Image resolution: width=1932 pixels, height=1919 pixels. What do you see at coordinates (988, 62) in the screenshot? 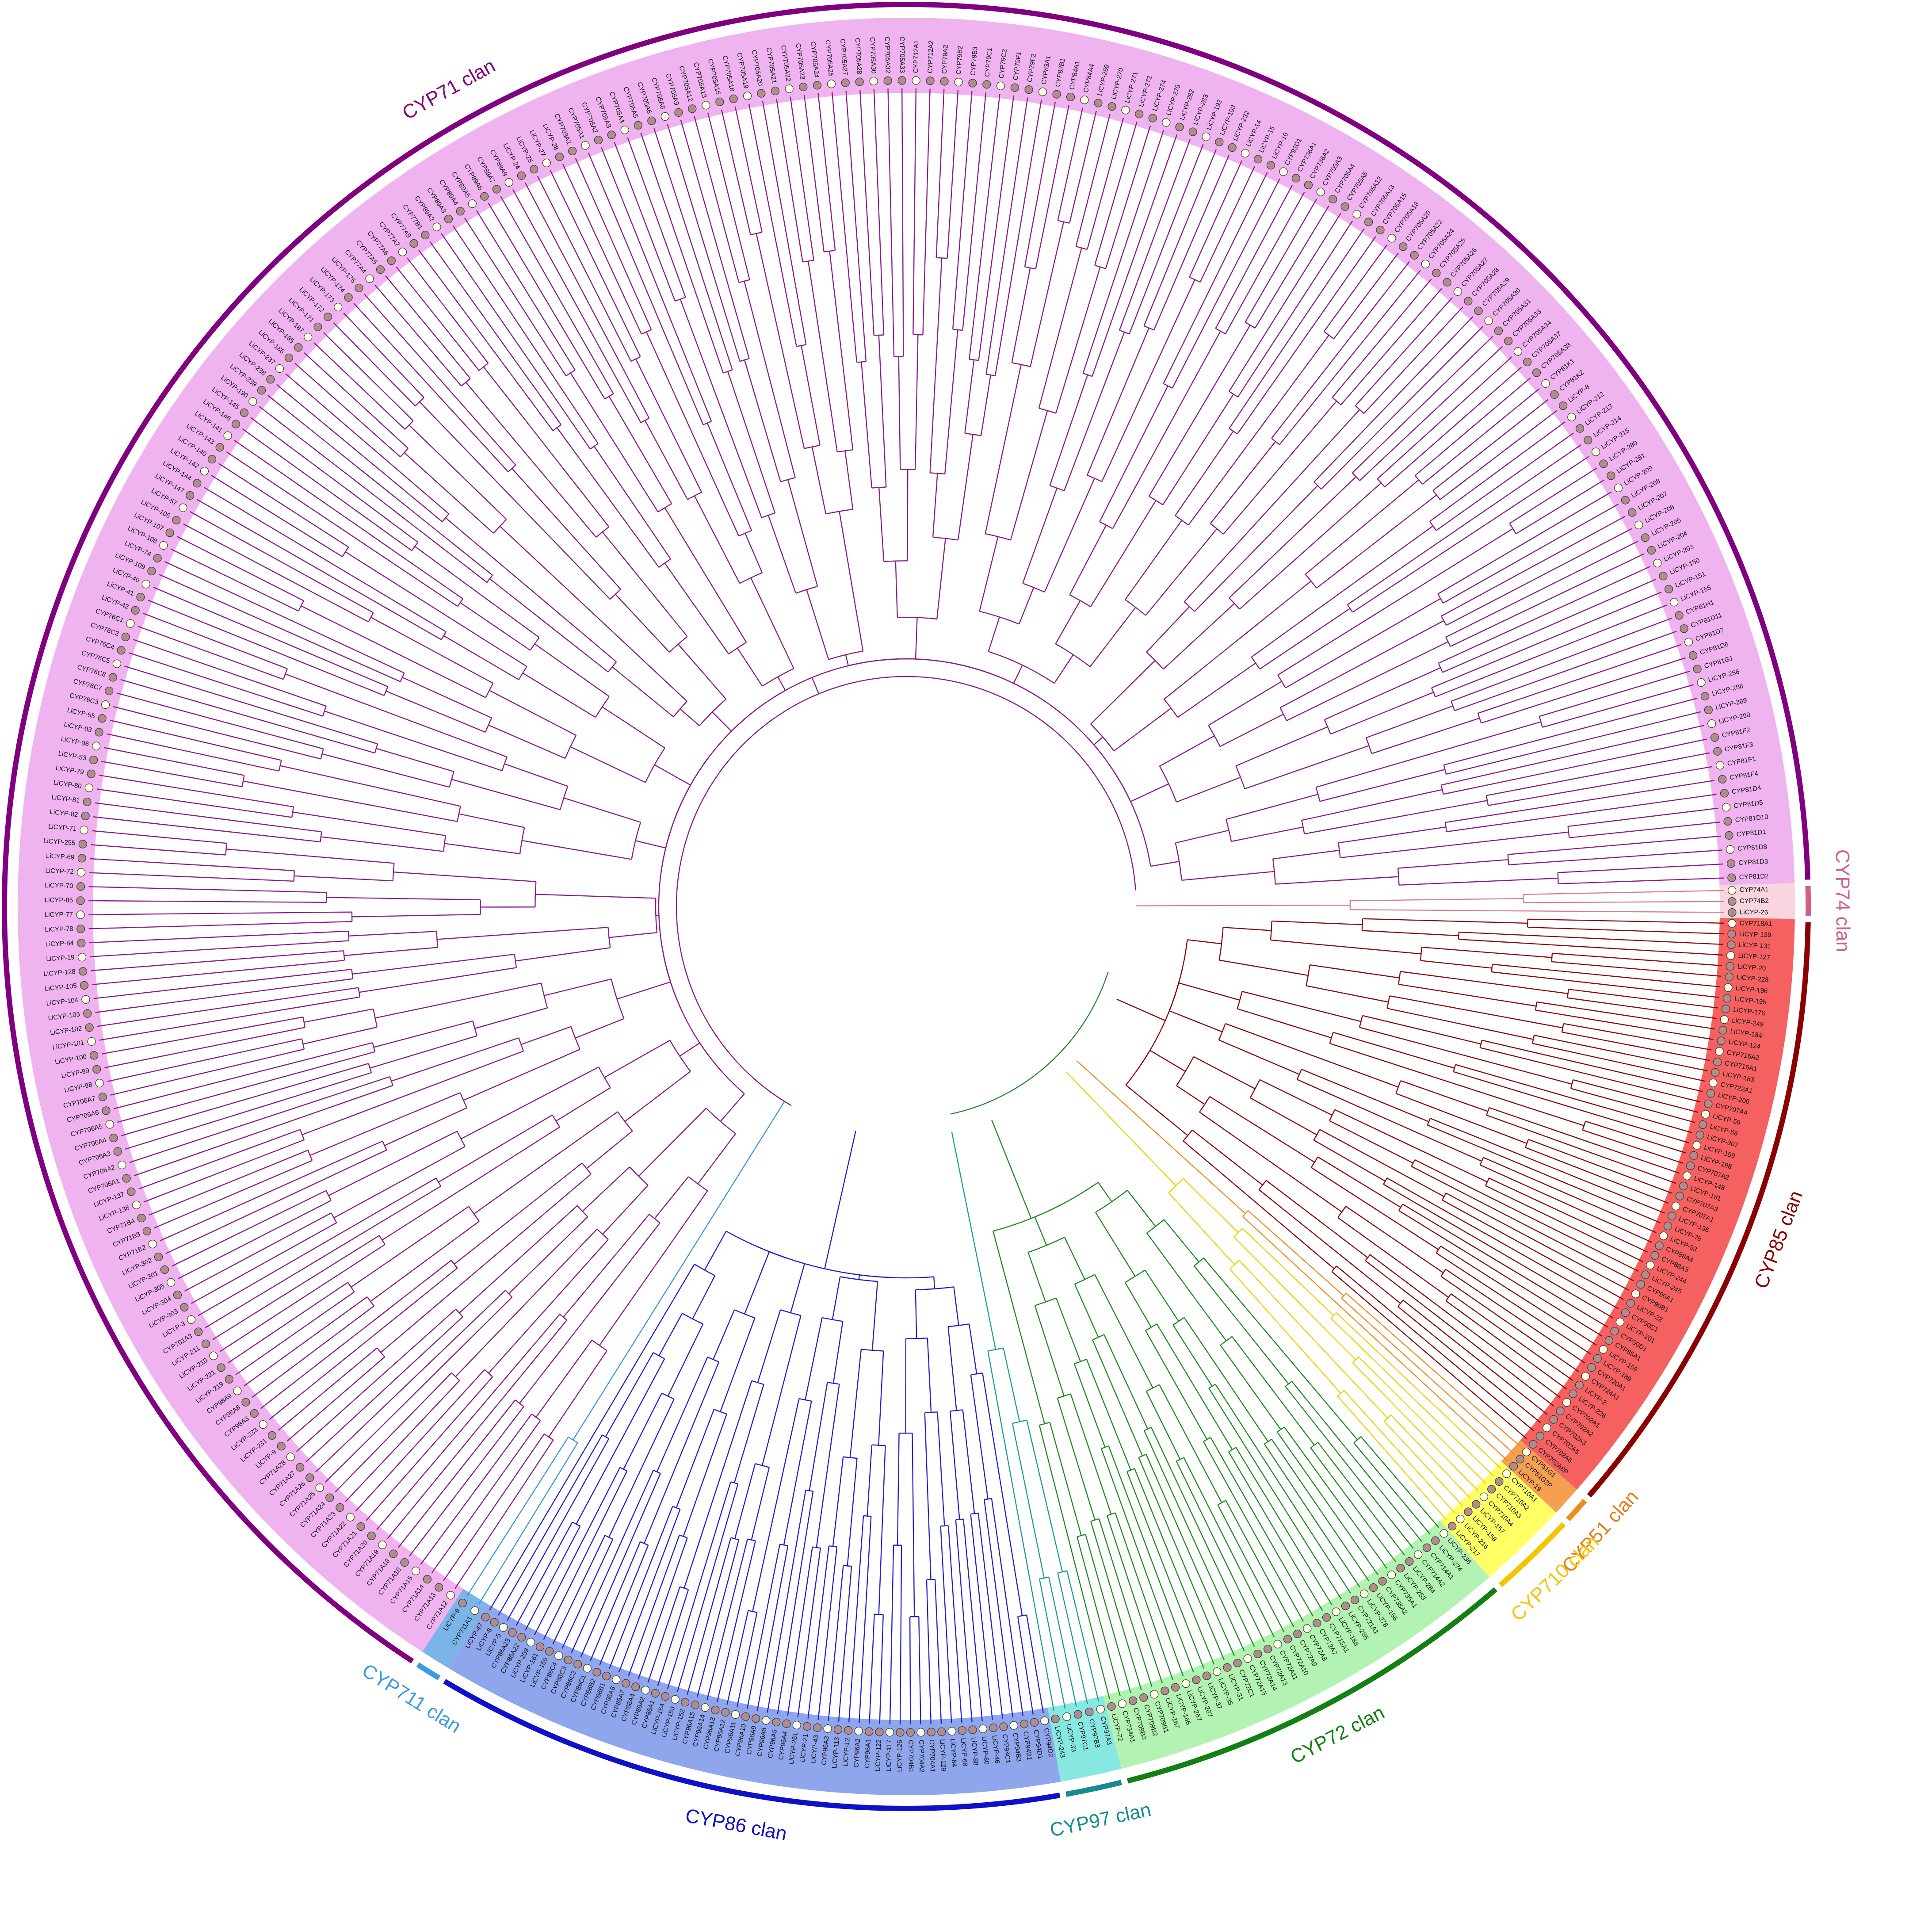
I see `tip-label: CYP79C1` at bounding box center [988, 62].